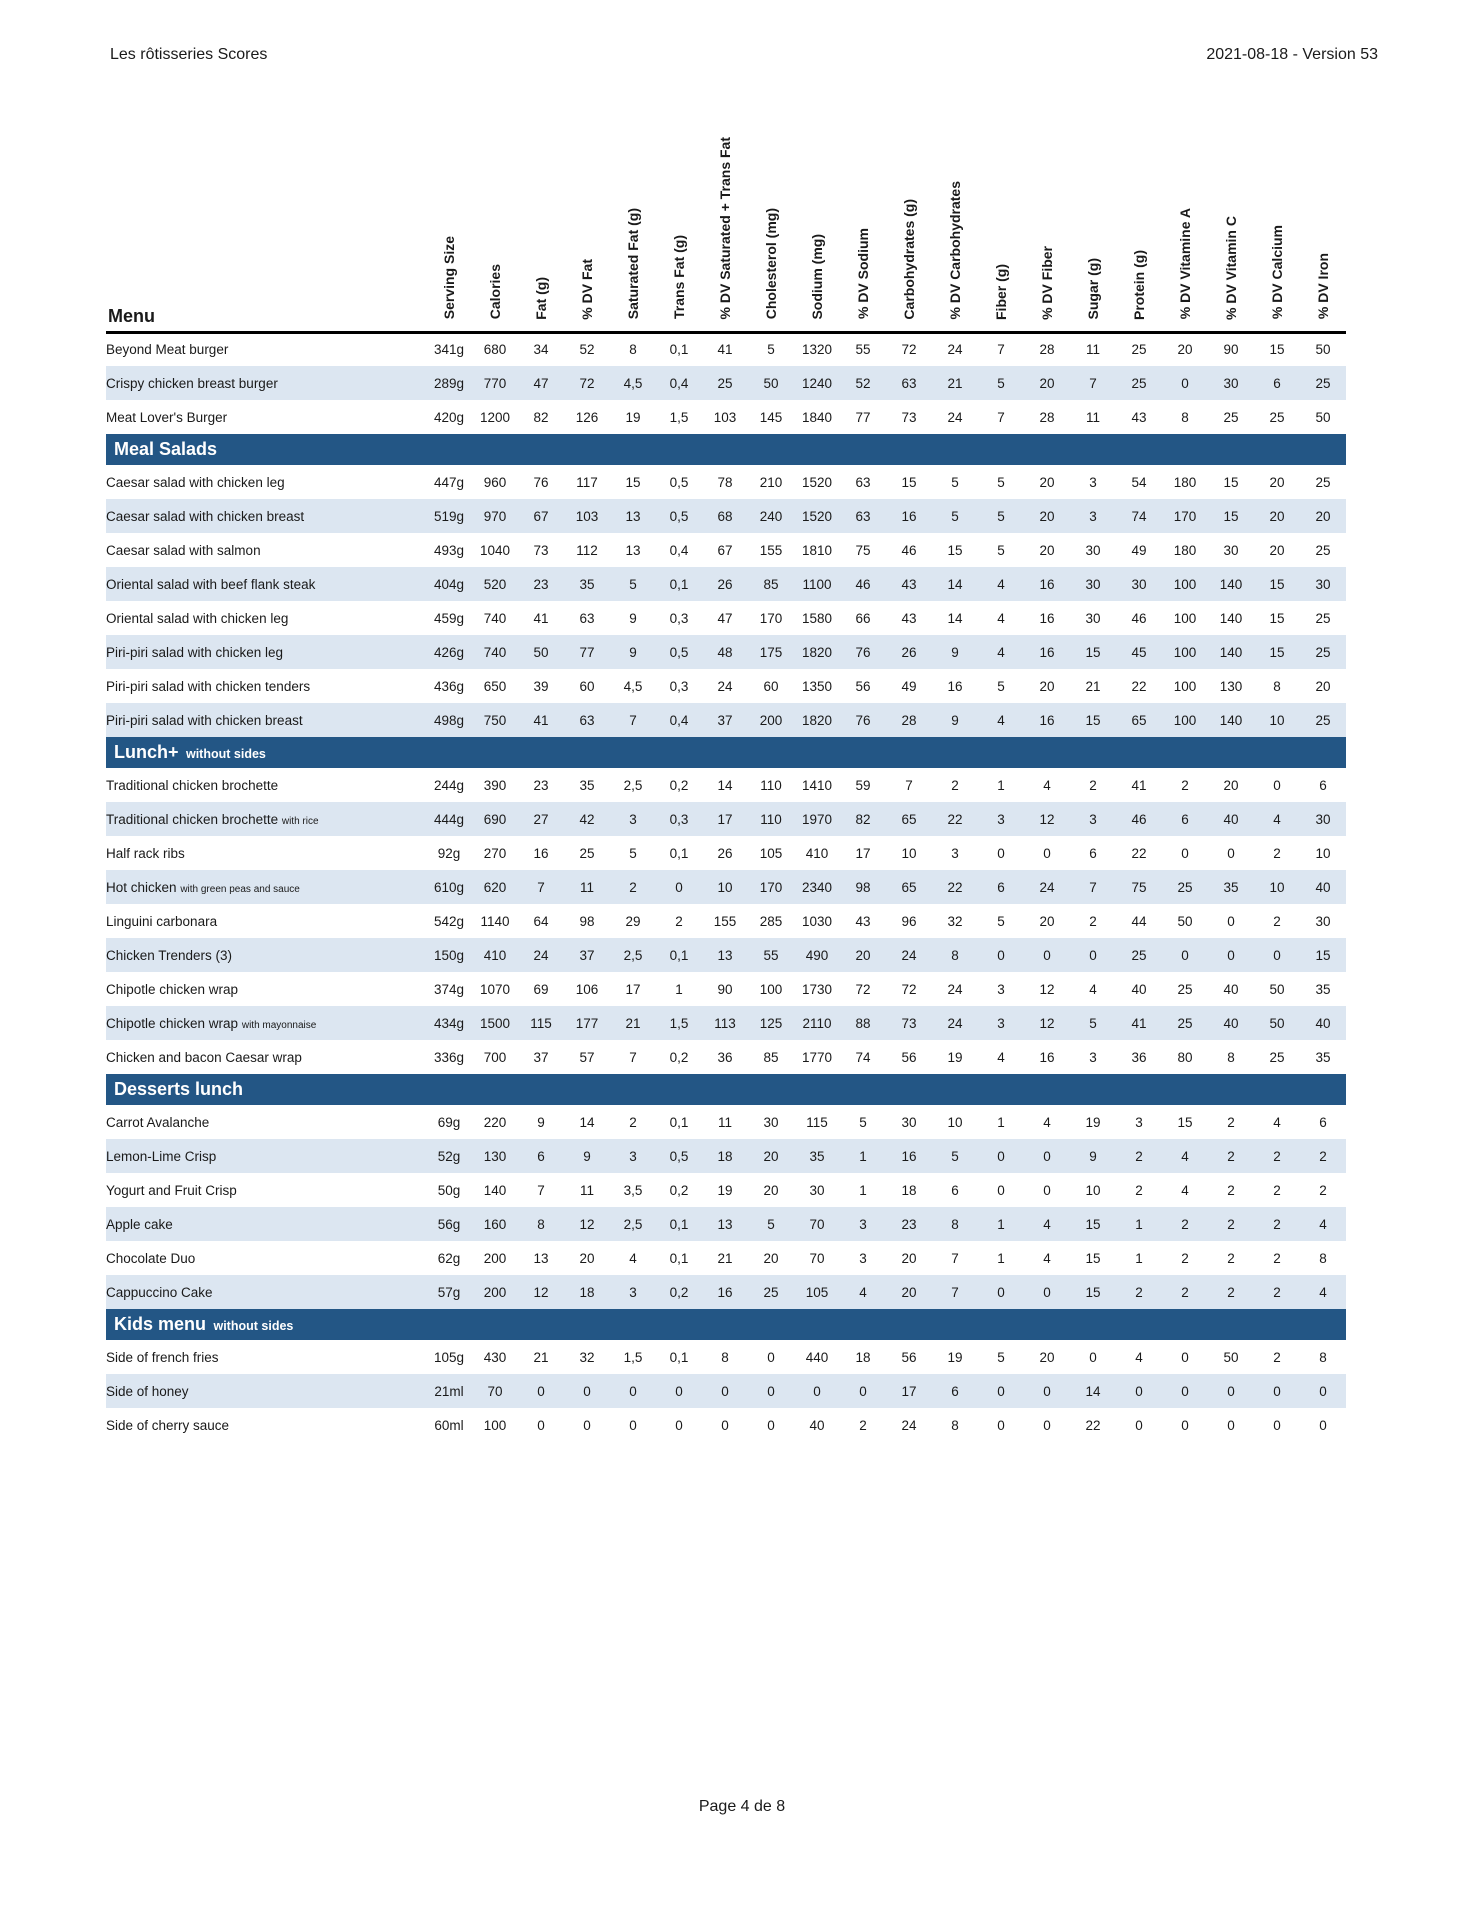 Image resolution: width=1484 pixels, height=1920 pixels. What do you see at coordinates (495, 383) in the screenshot?
I see `nutrition-value: 770` at bounding box center [495, 383].